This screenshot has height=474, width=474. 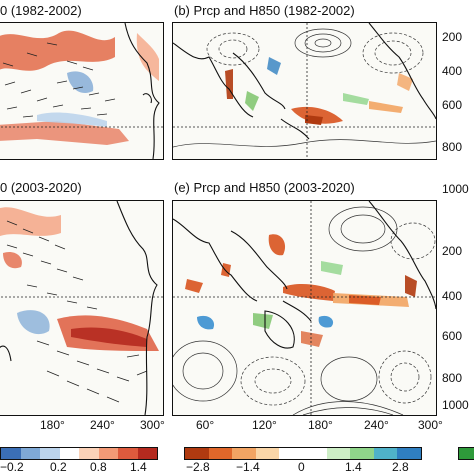 What do you see at coordinates (376, 425) in the screenshot?
I see `xtick-right-240: 240°` at bounding box center [376, 425].